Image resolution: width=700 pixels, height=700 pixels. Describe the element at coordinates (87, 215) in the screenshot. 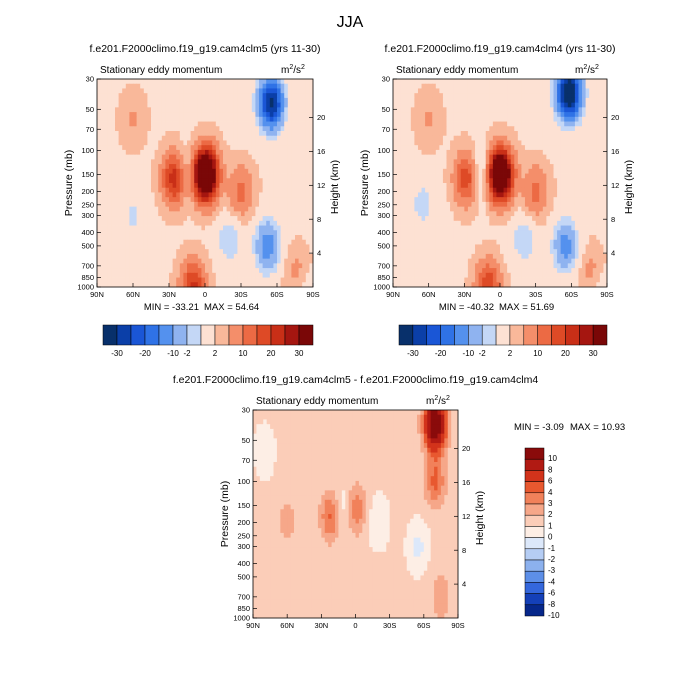

I see `y-tick-label: 300` at that location.